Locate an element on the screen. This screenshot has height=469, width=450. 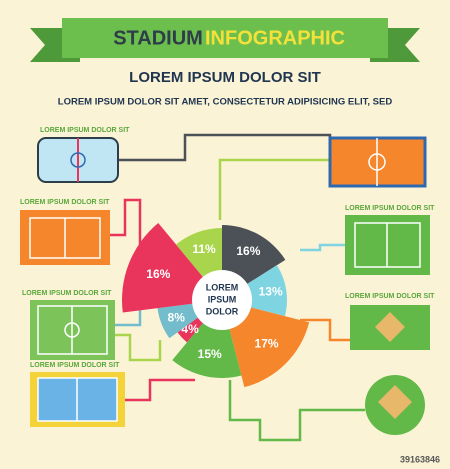
image-id: 39163846 is located at coordinates (420, 459).